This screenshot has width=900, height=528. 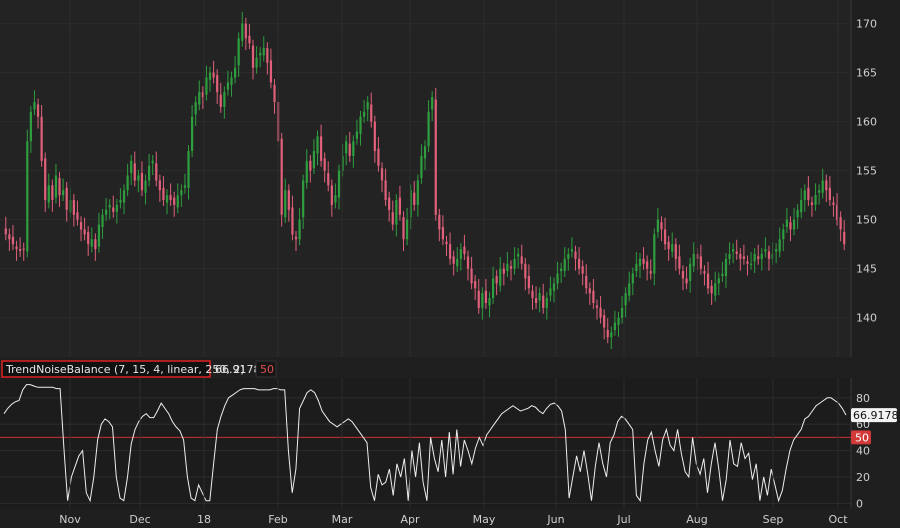 What do you see at coordinates (106, 369) in the screenshot?
I see `study-name-box` at bounding box center [106, 369].